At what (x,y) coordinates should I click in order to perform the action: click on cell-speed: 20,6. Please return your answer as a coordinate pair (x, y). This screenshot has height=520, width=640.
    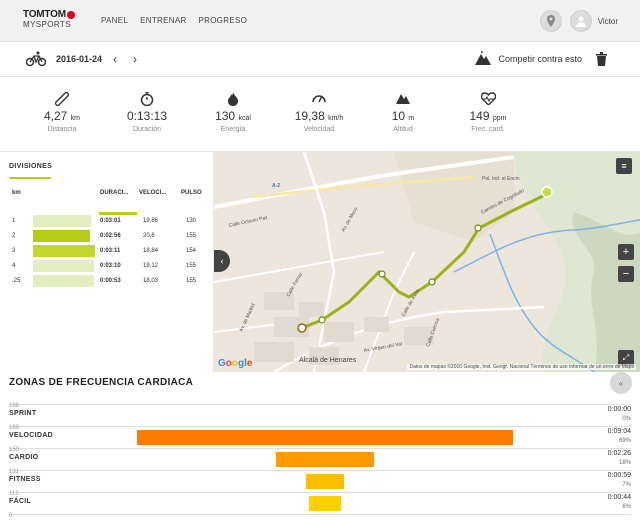
    Looking at the image, I should click on (149, 236).